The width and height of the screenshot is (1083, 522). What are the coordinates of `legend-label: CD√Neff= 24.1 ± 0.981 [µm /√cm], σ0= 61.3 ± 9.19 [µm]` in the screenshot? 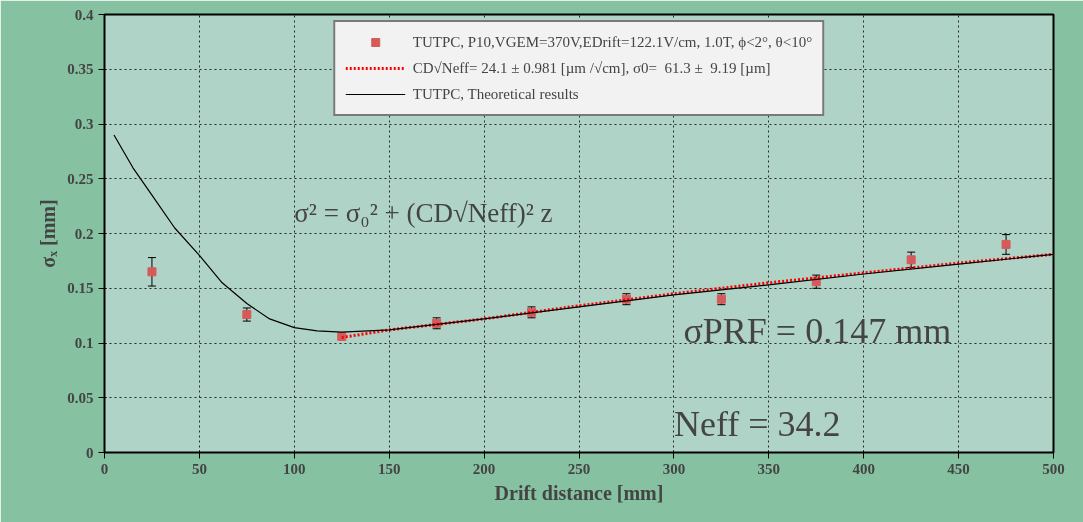 It's located at (591, 68).